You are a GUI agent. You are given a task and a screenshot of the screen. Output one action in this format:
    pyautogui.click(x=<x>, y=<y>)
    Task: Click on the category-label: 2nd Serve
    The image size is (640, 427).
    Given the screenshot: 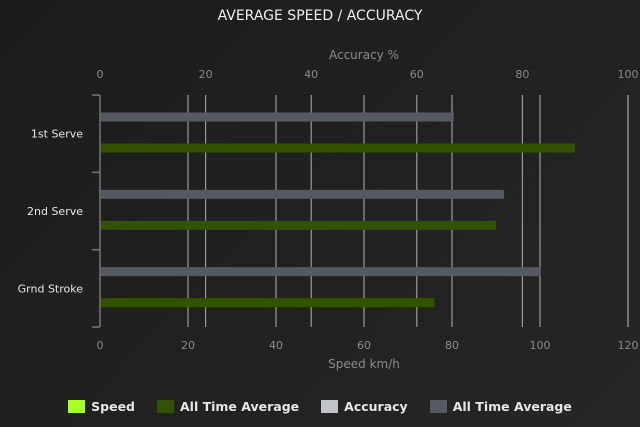 What is the action you would take?
    pyautogui.click(x=55, y=211)
    